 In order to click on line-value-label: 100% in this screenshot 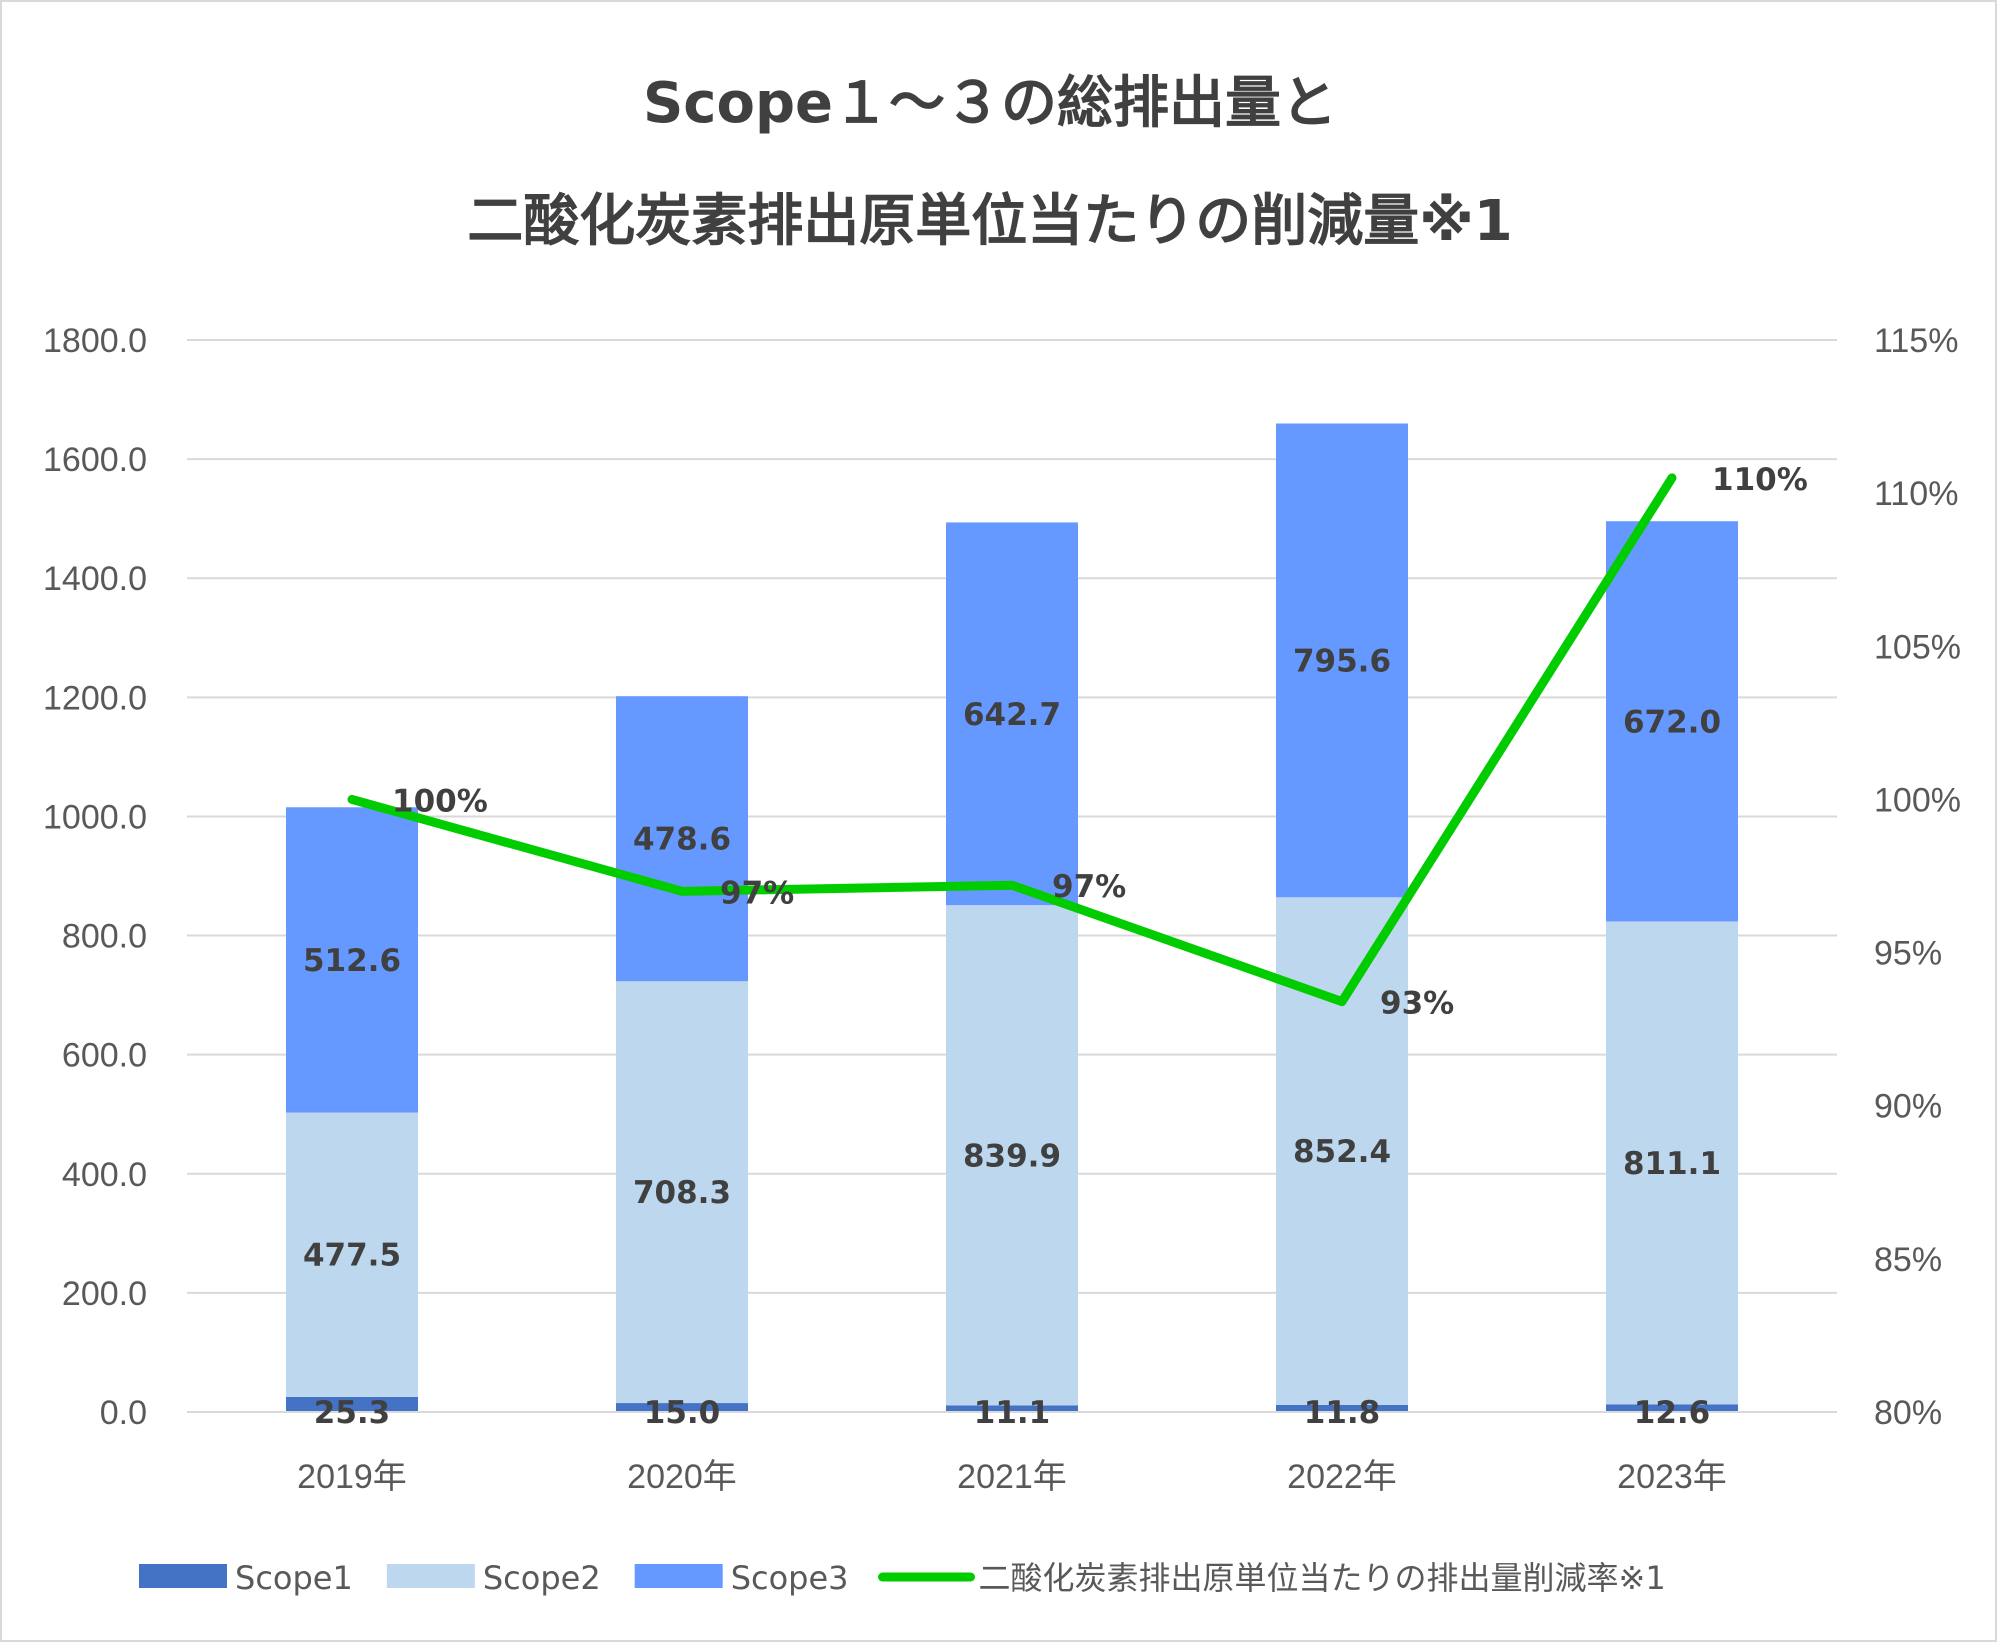, I will do `click(440, 801)`.